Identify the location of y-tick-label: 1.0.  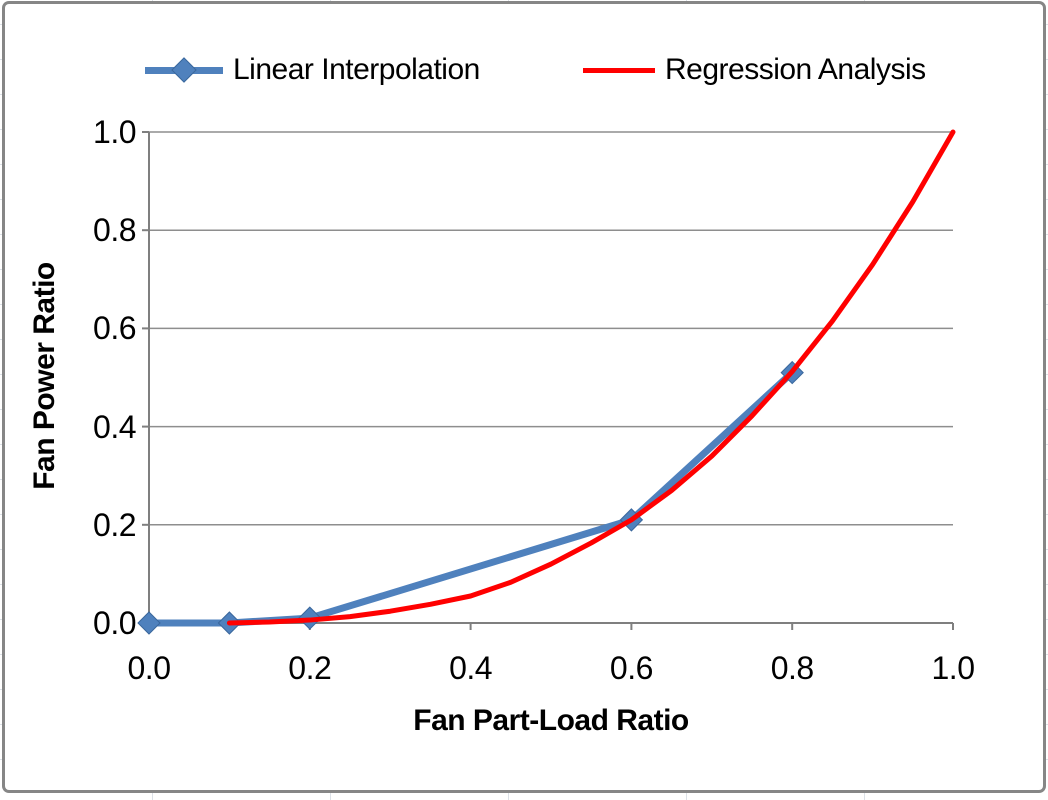
(114, 132).